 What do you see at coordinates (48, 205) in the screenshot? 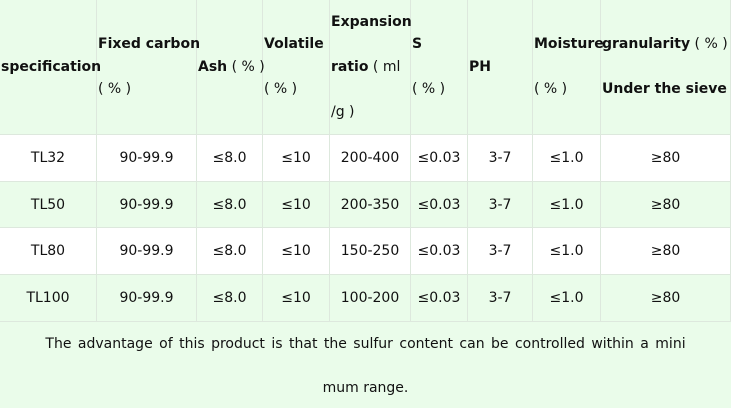
I see `table-cell: TL50` at bounding box center [48, 205].